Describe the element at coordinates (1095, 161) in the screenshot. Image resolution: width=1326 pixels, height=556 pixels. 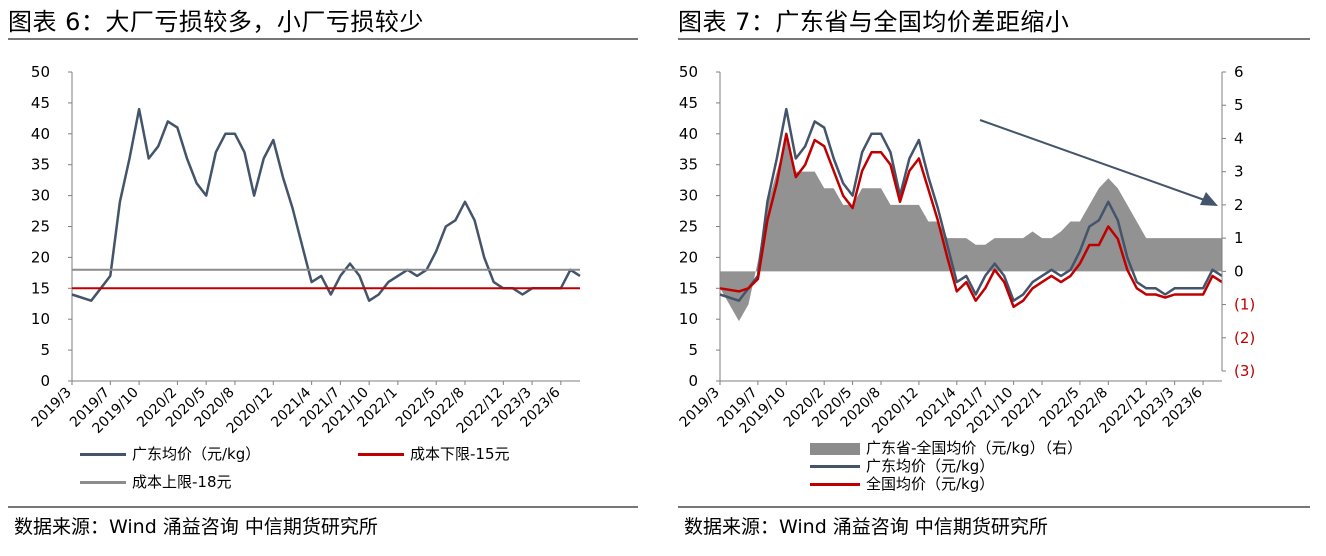
I see `trend-arrow-line` at that location.